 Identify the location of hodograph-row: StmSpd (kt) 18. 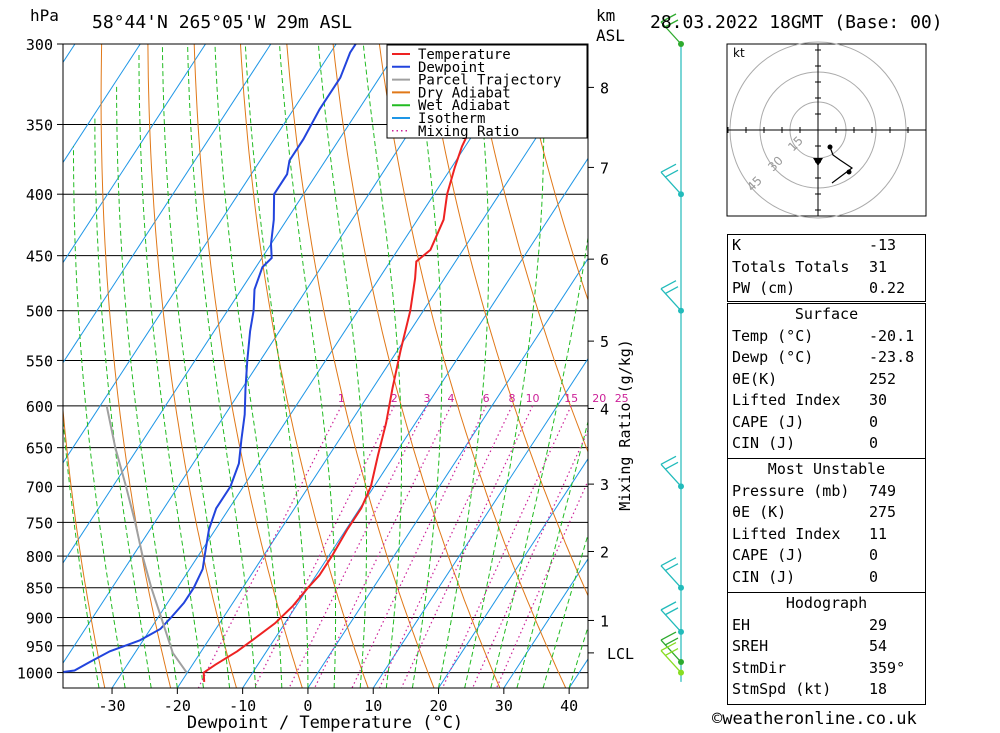
(826, 690).